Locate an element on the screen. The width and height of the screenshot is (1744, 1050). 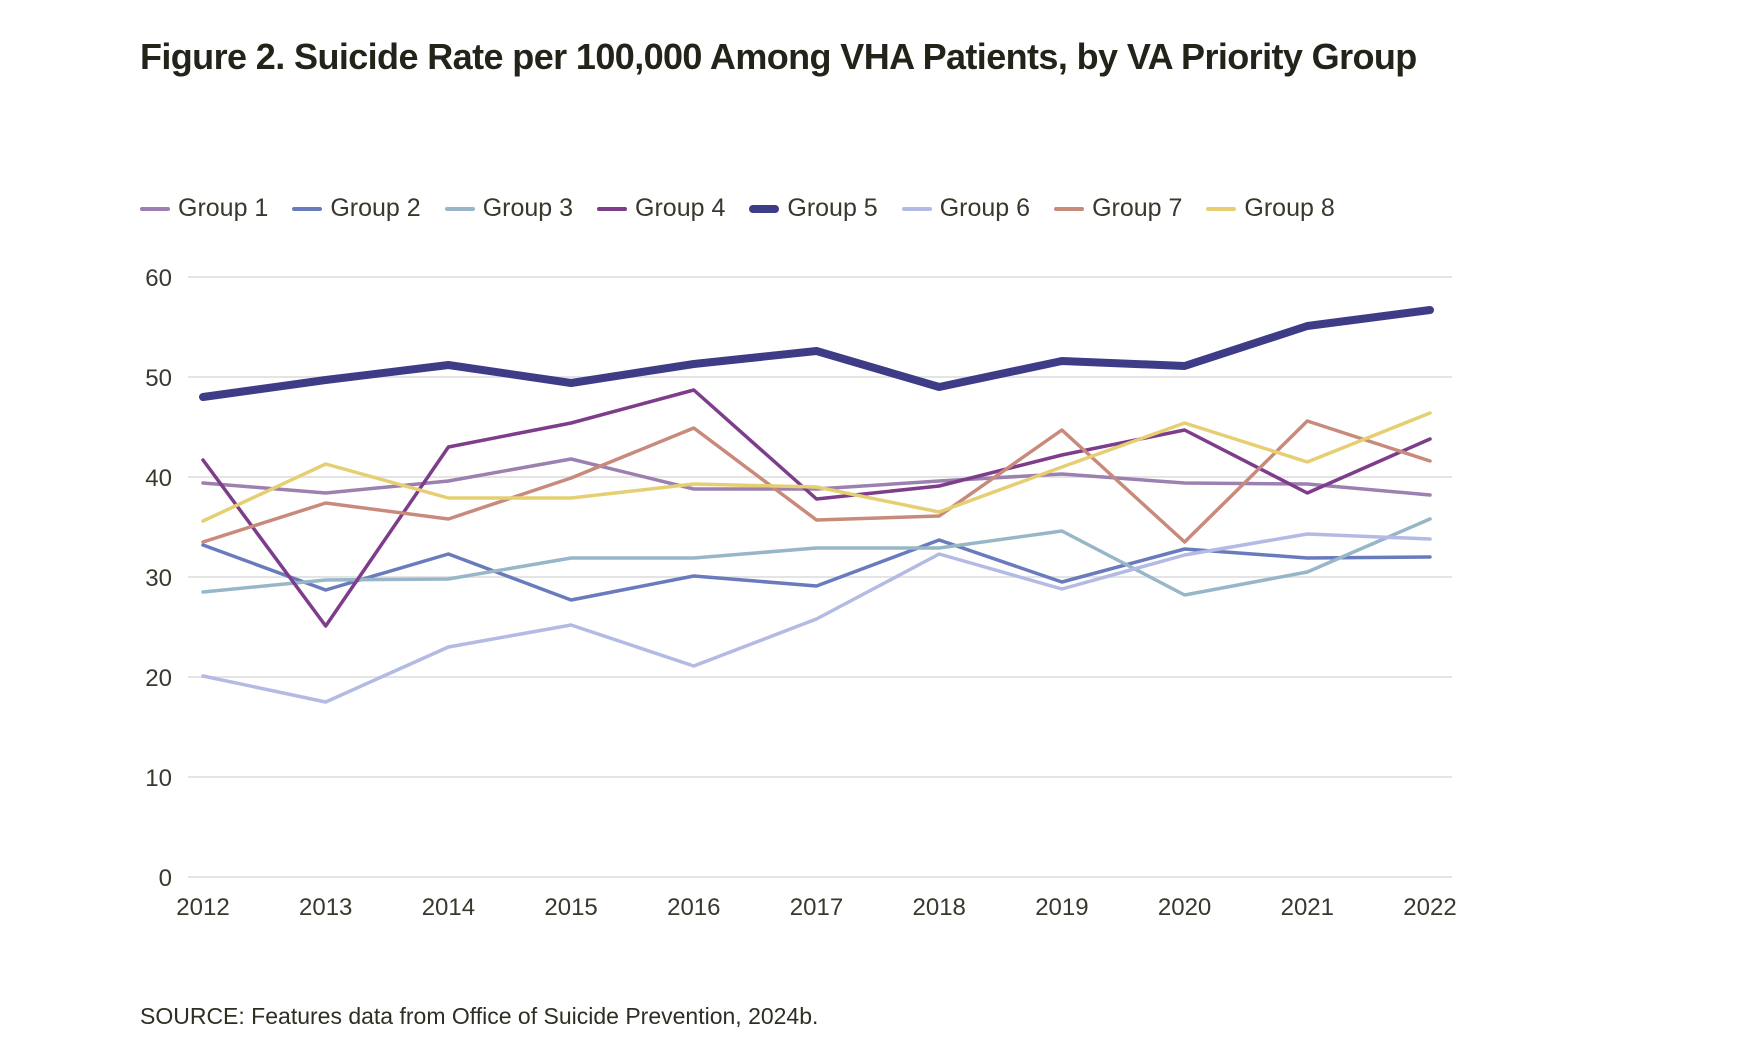
legend-label: Group 6 is located at coordinates (985, 208).